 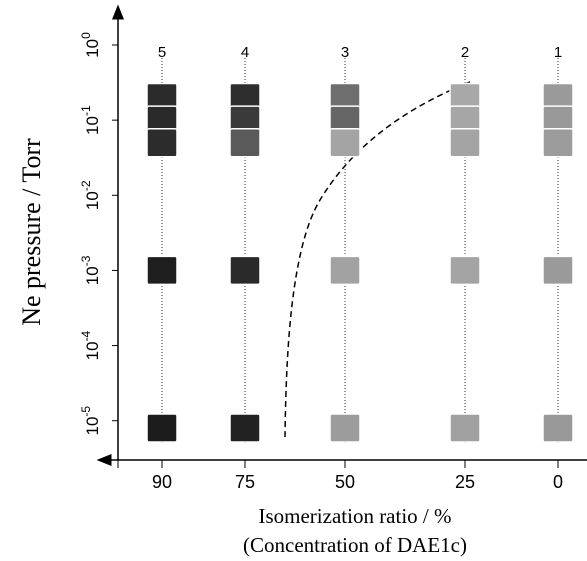 I want to click on x-tick-label: 75, so click(x=245, y=482).